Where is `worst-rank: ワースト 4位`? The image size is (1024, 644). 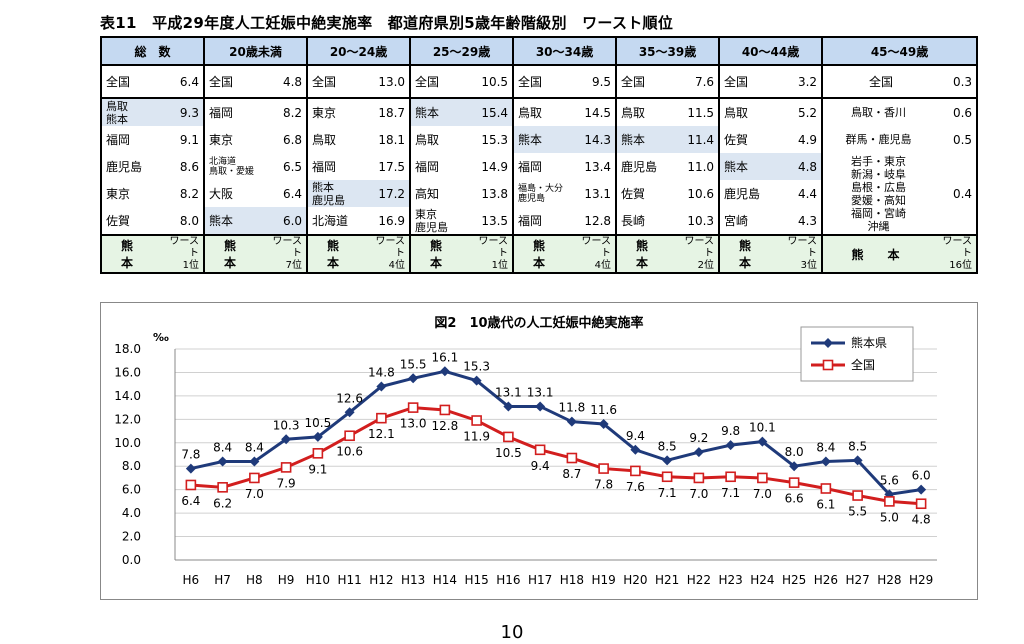
worst-rank: ワースト 4位 is located at coordinates (594, 254).